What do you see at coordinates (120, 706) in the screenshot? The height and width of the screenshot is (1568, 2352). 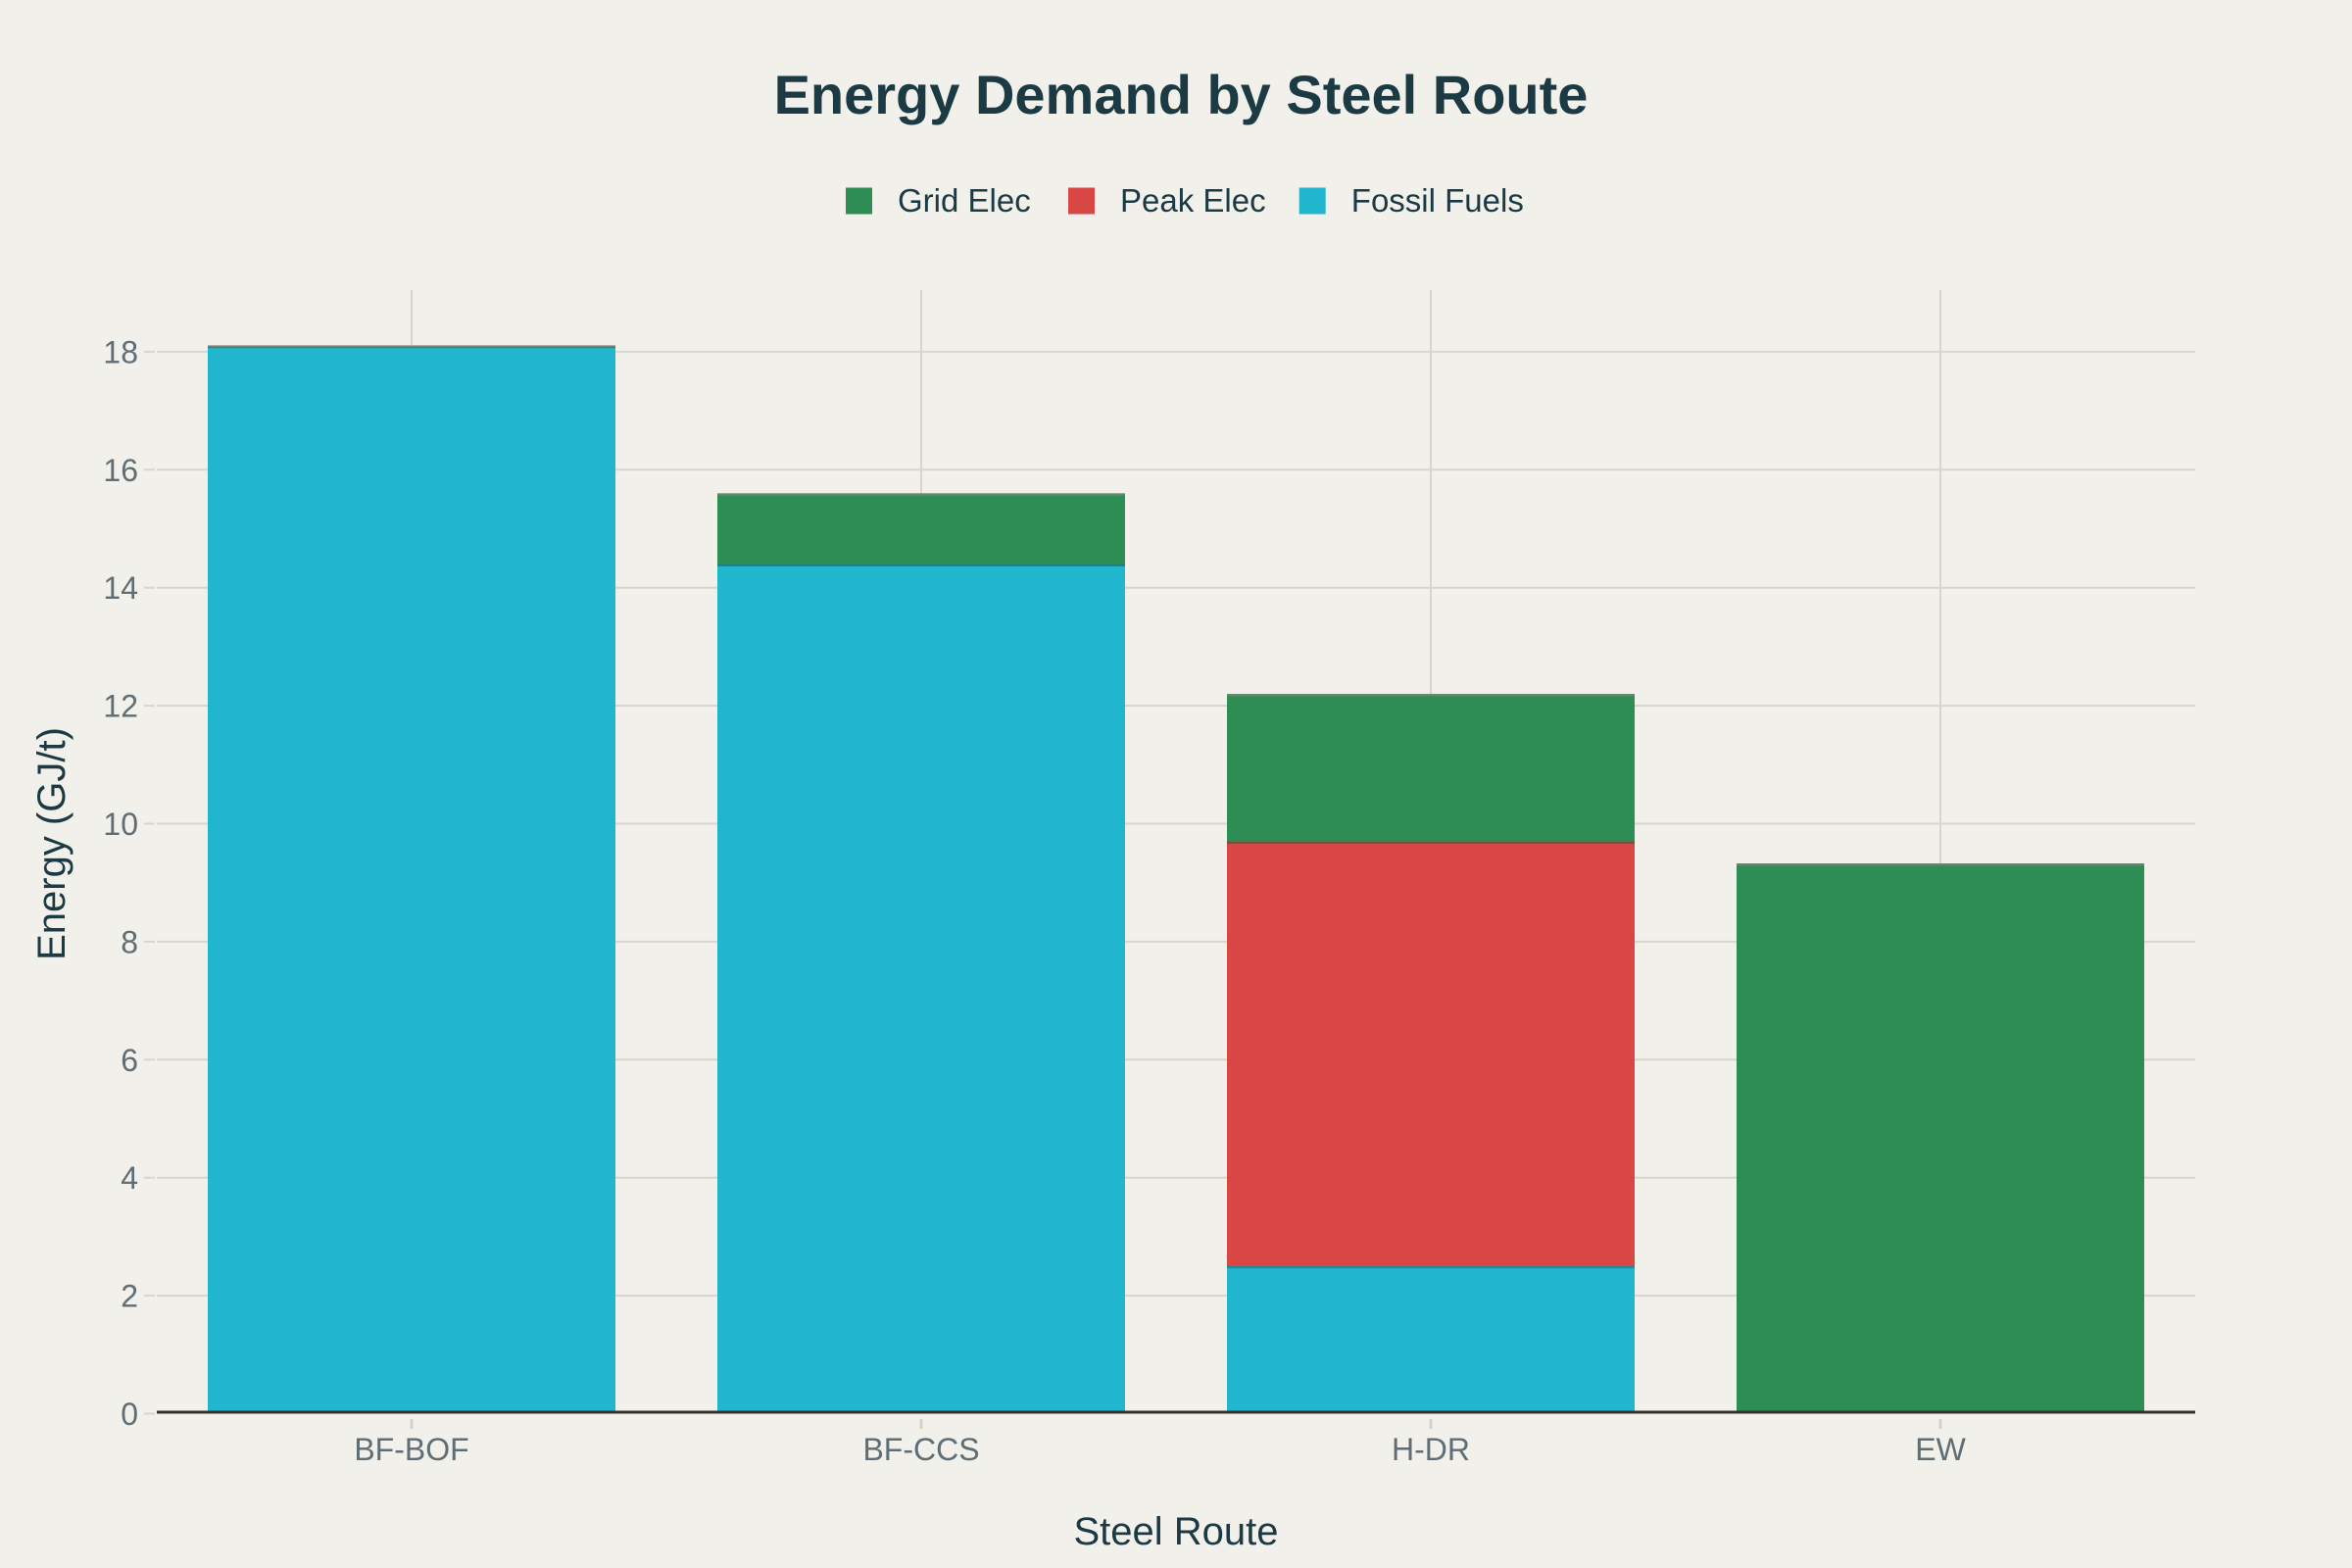 I see `svg-text: 12` at bounding box center [120, 706].